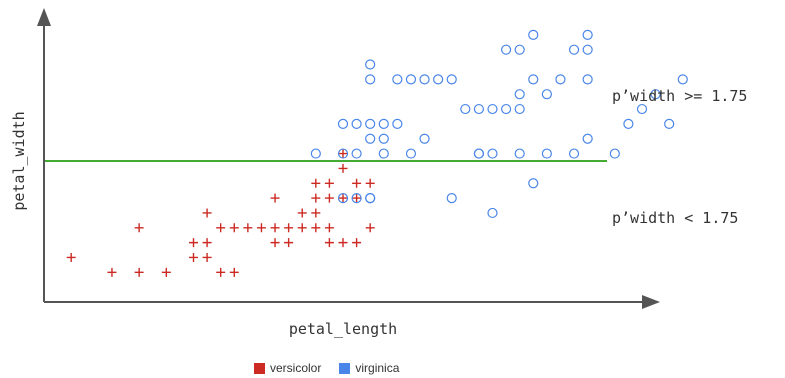  What do you see at coordinates (345, 368) in the screenshot?
I see `legend-swatch-virginica` at bounding box center [345, 368].